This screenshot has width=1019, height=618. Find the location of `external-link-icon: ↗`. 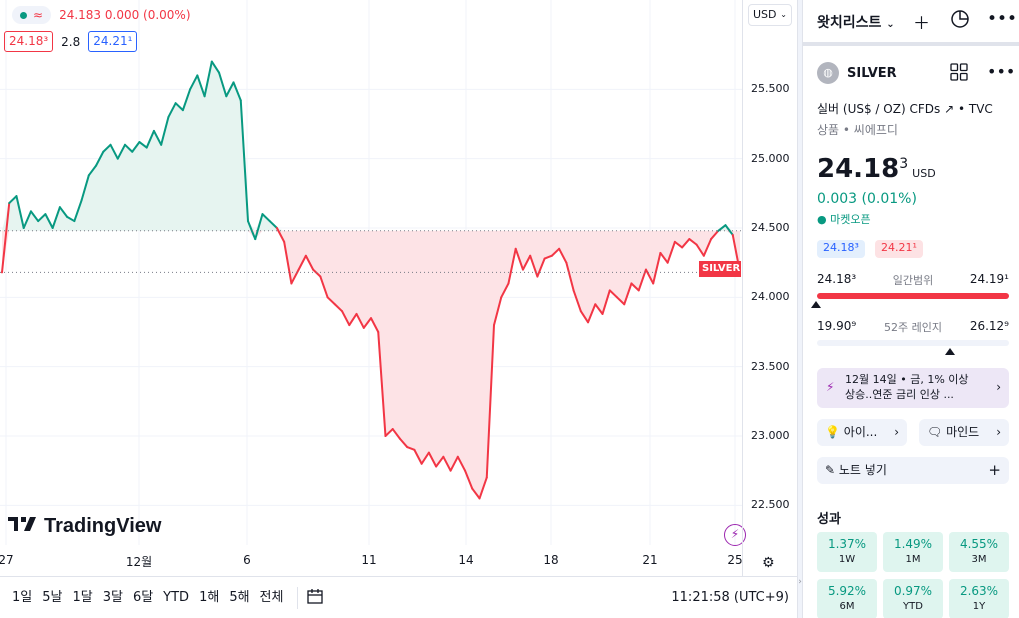

external-link-icon: ↗ is located at coordinates (949, 109).